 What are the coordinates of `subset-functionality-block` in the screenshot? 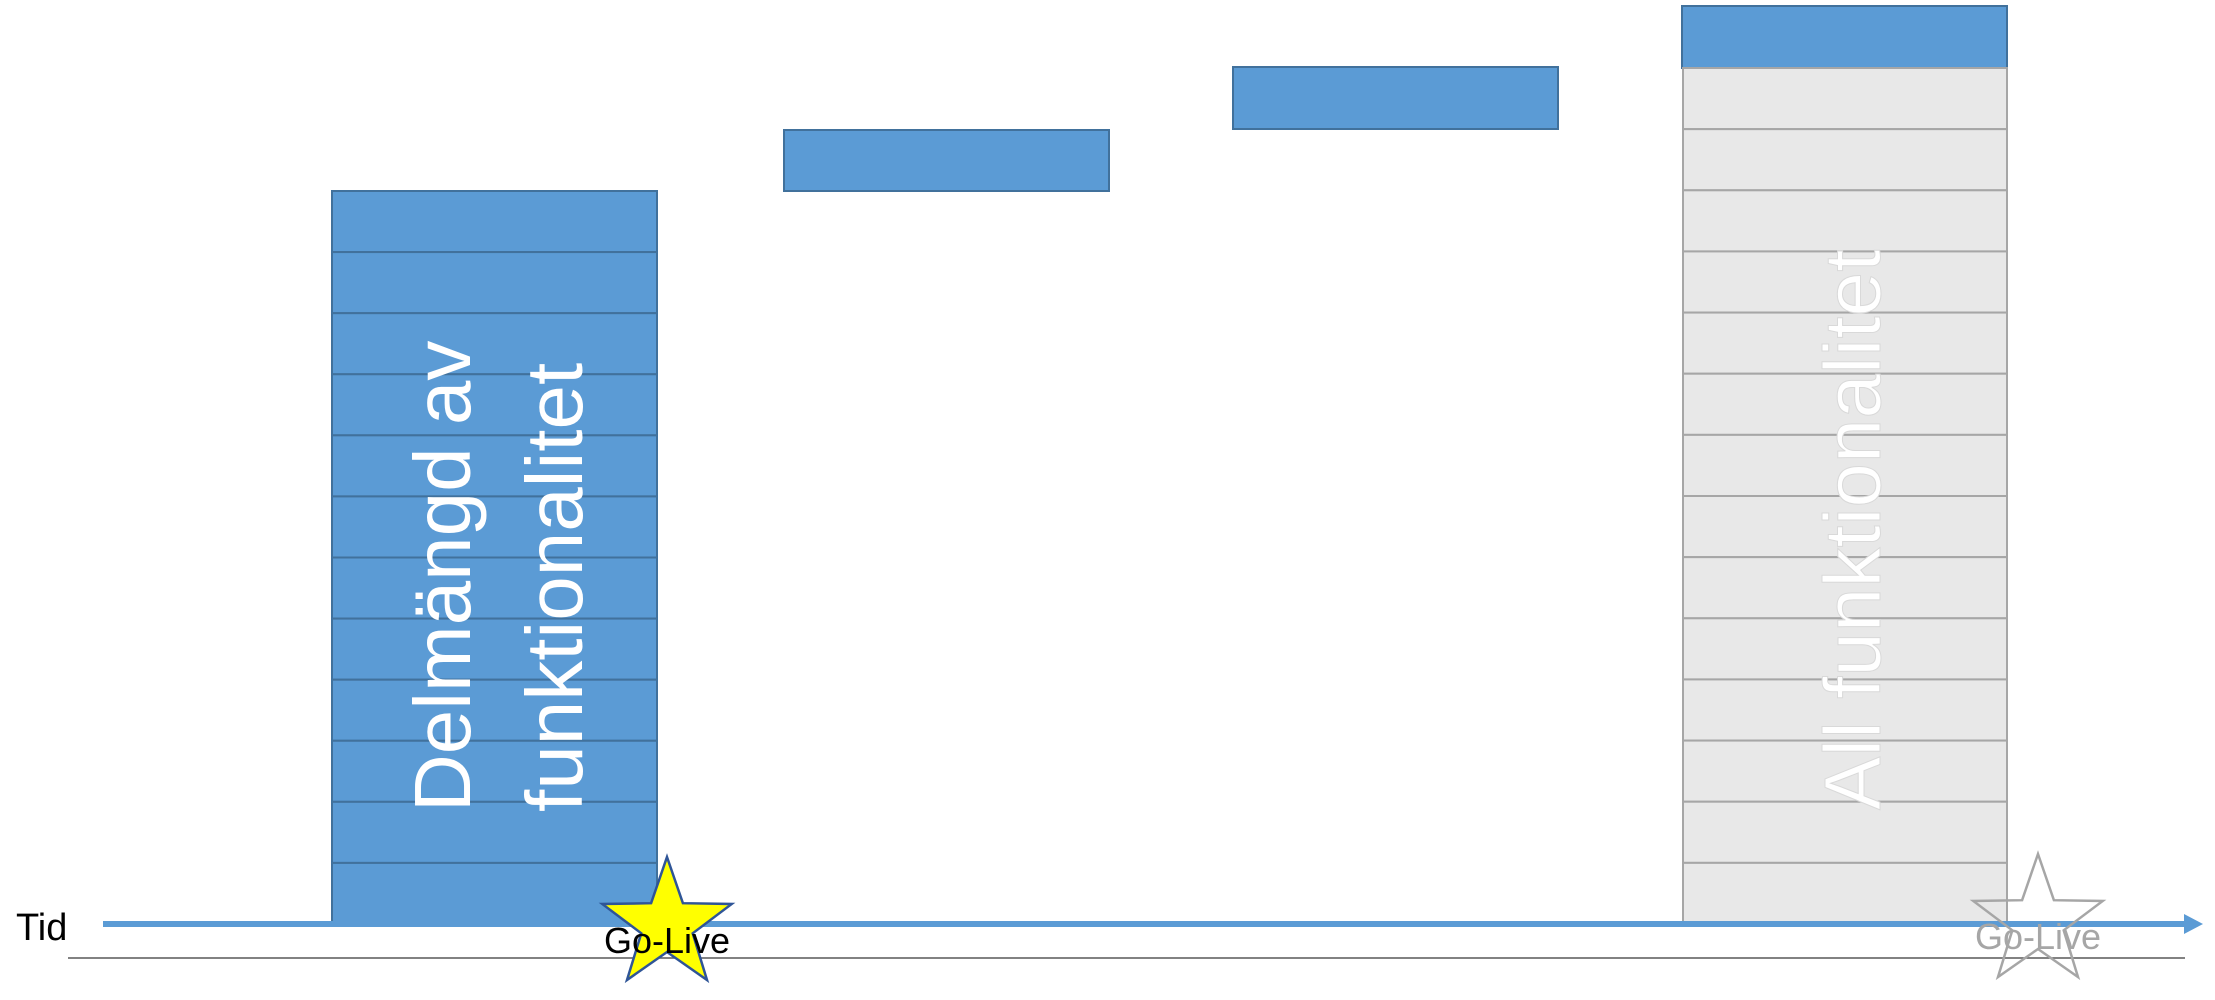 It's located at (494, 557).